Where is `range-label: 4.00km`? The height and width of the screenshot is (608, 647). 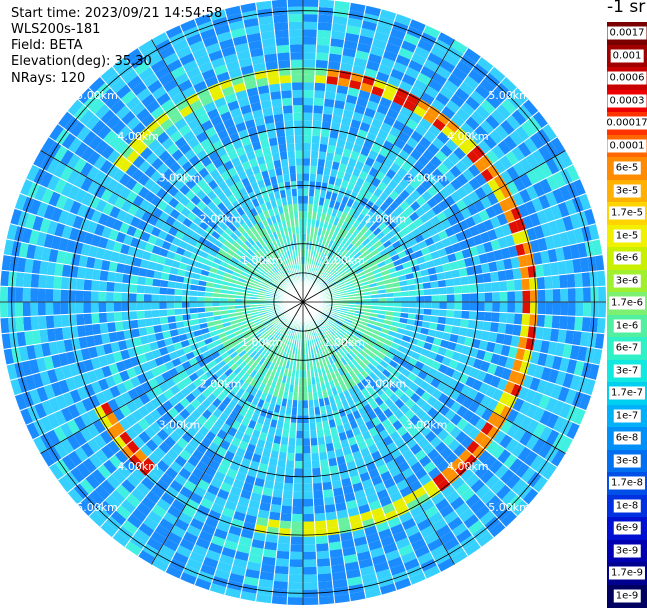 range-label: 4.00km is located at coordinates (468, 466).